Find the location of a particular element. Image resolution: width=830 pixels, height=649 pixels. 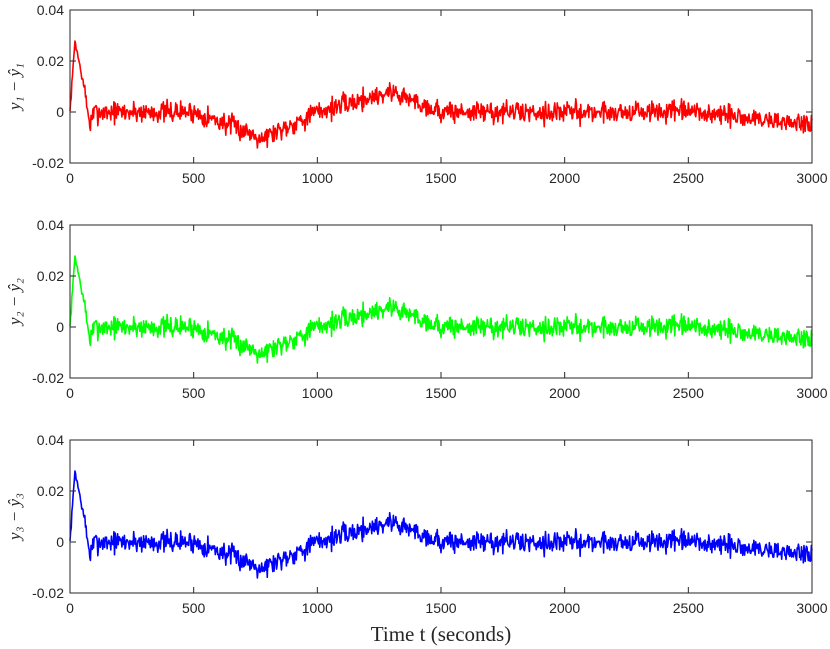

y-axis-label-1: y₁ − ŷ₁ is located at coordinates (14, 87).